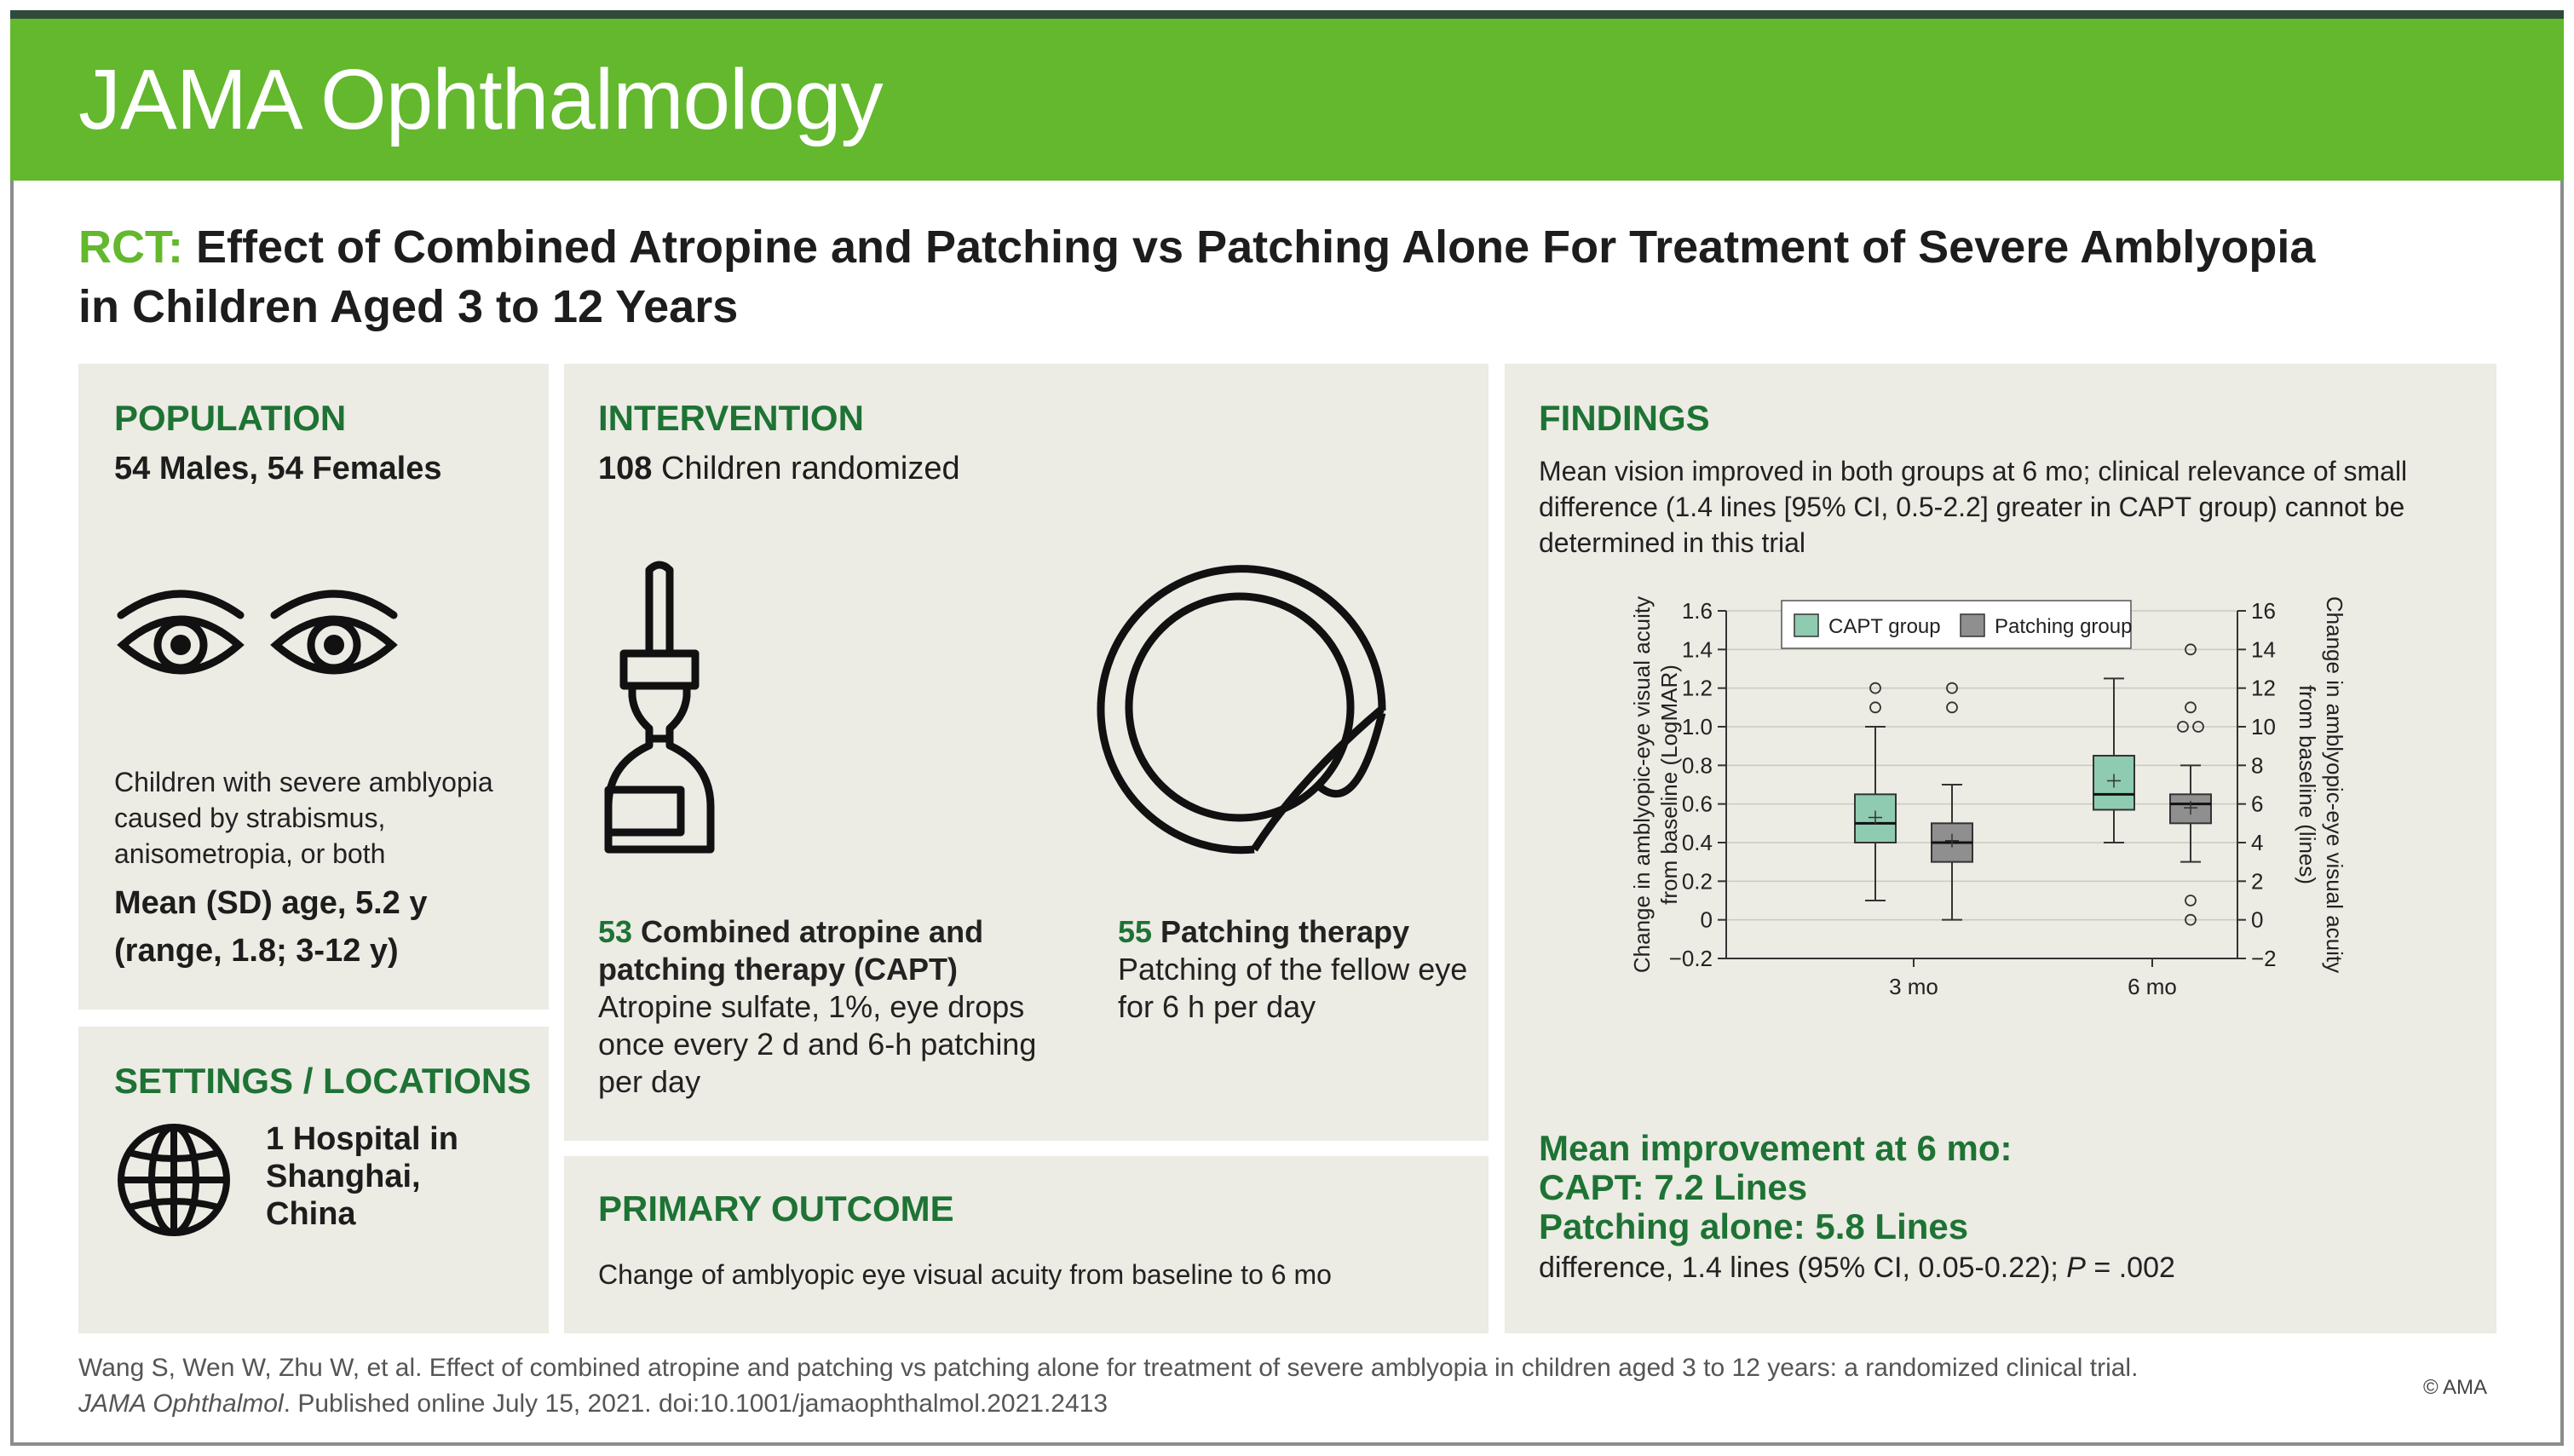  Describe the element at coordinates (2334, 785) in the screenshot. I see `y-axis-label-right-line: Change in amblyopic-eye visual acuity` at that location.